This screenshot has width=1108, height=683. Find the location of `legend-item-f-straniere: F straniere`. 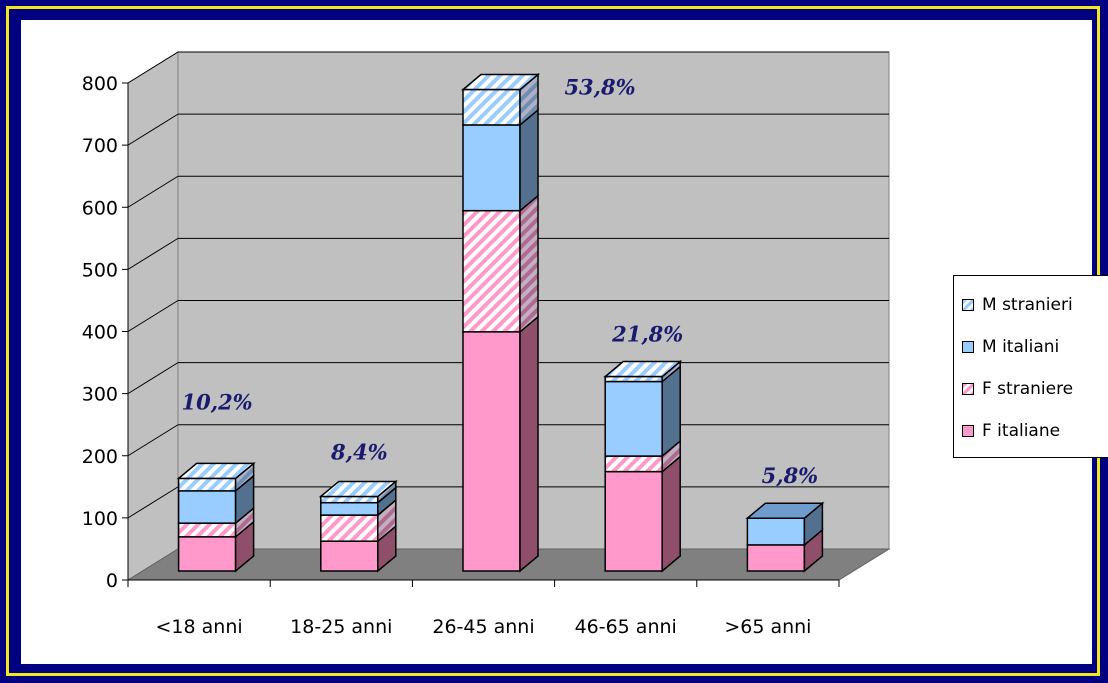

legend-item-f-straniere: F straniere is located at coordinates (1017, 389).